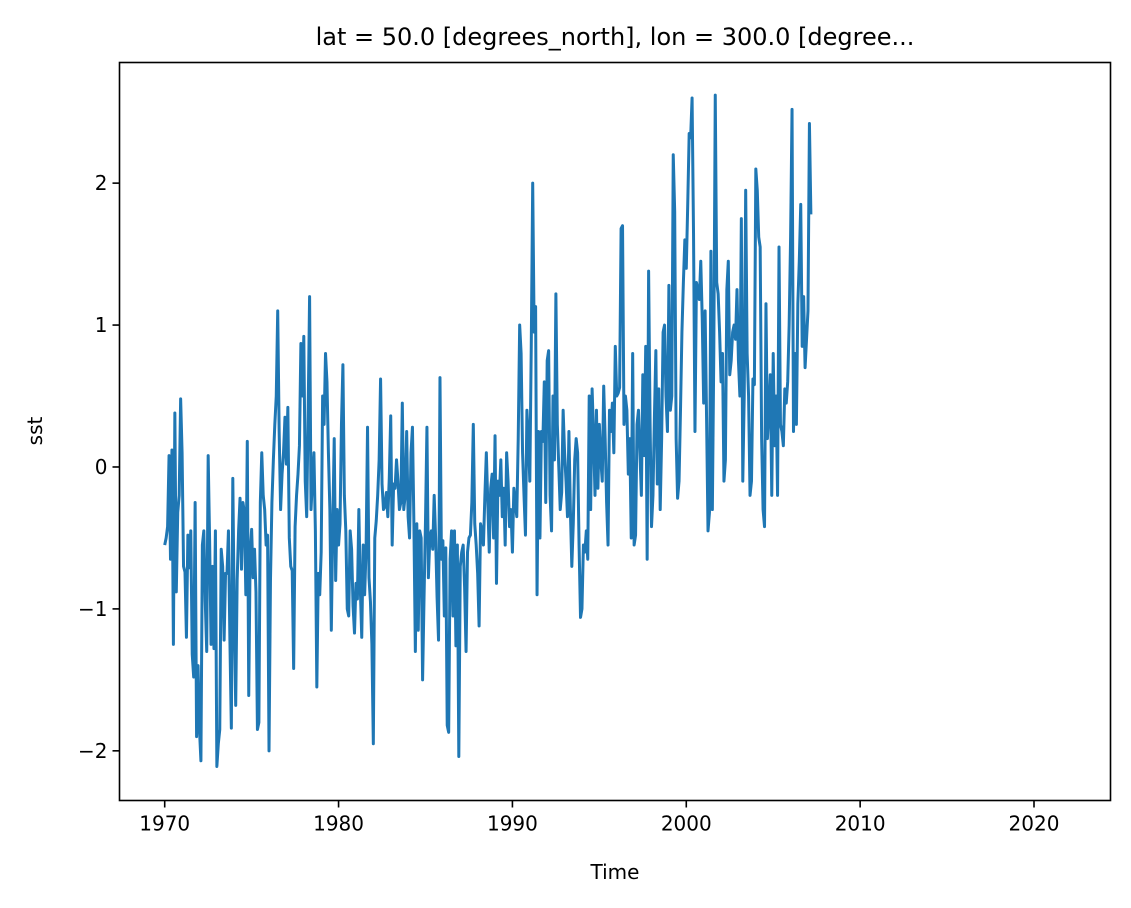  What do you see at coordinates (101, 325) in the screenshot?
I see `y-tick-label: 1` at bounding box center [101, 325].